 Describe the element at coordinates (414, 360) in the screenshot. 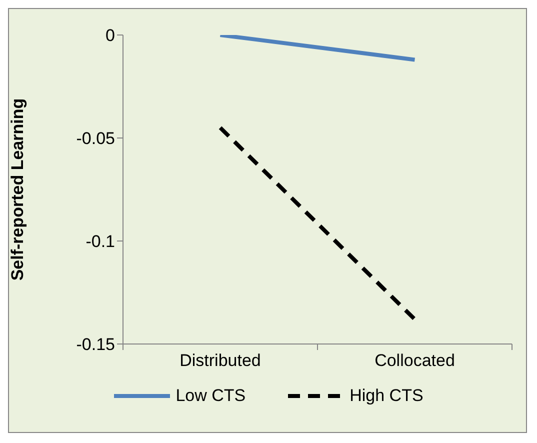

I see `x-tick-label: Collocated` at that location.